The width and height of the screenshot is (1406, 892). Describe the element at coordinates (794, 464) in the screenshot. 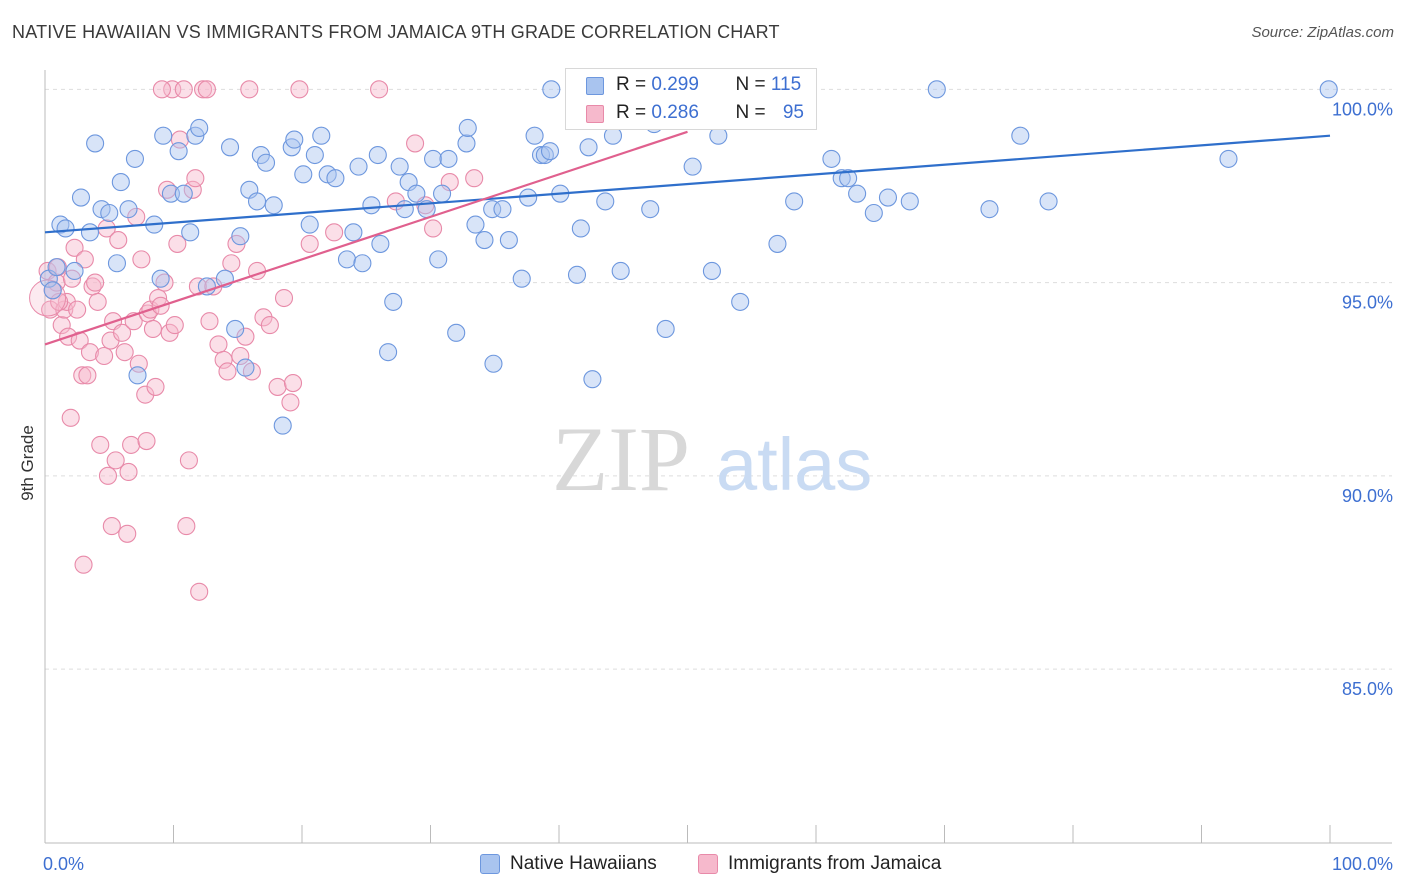

I see `watermark-atlas: atlas` at that location.